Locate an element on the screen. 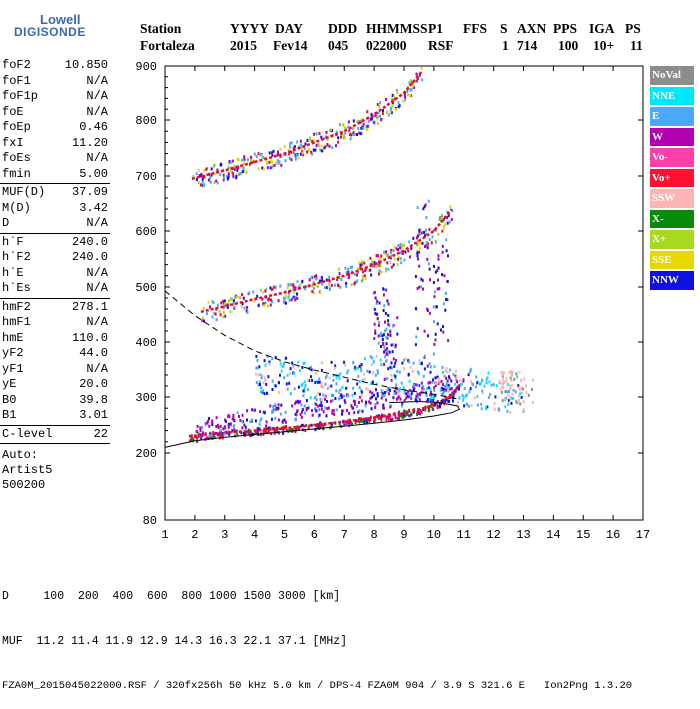 The image size is (700, 709). param-name: h`F is located at coordinates (13, 241).